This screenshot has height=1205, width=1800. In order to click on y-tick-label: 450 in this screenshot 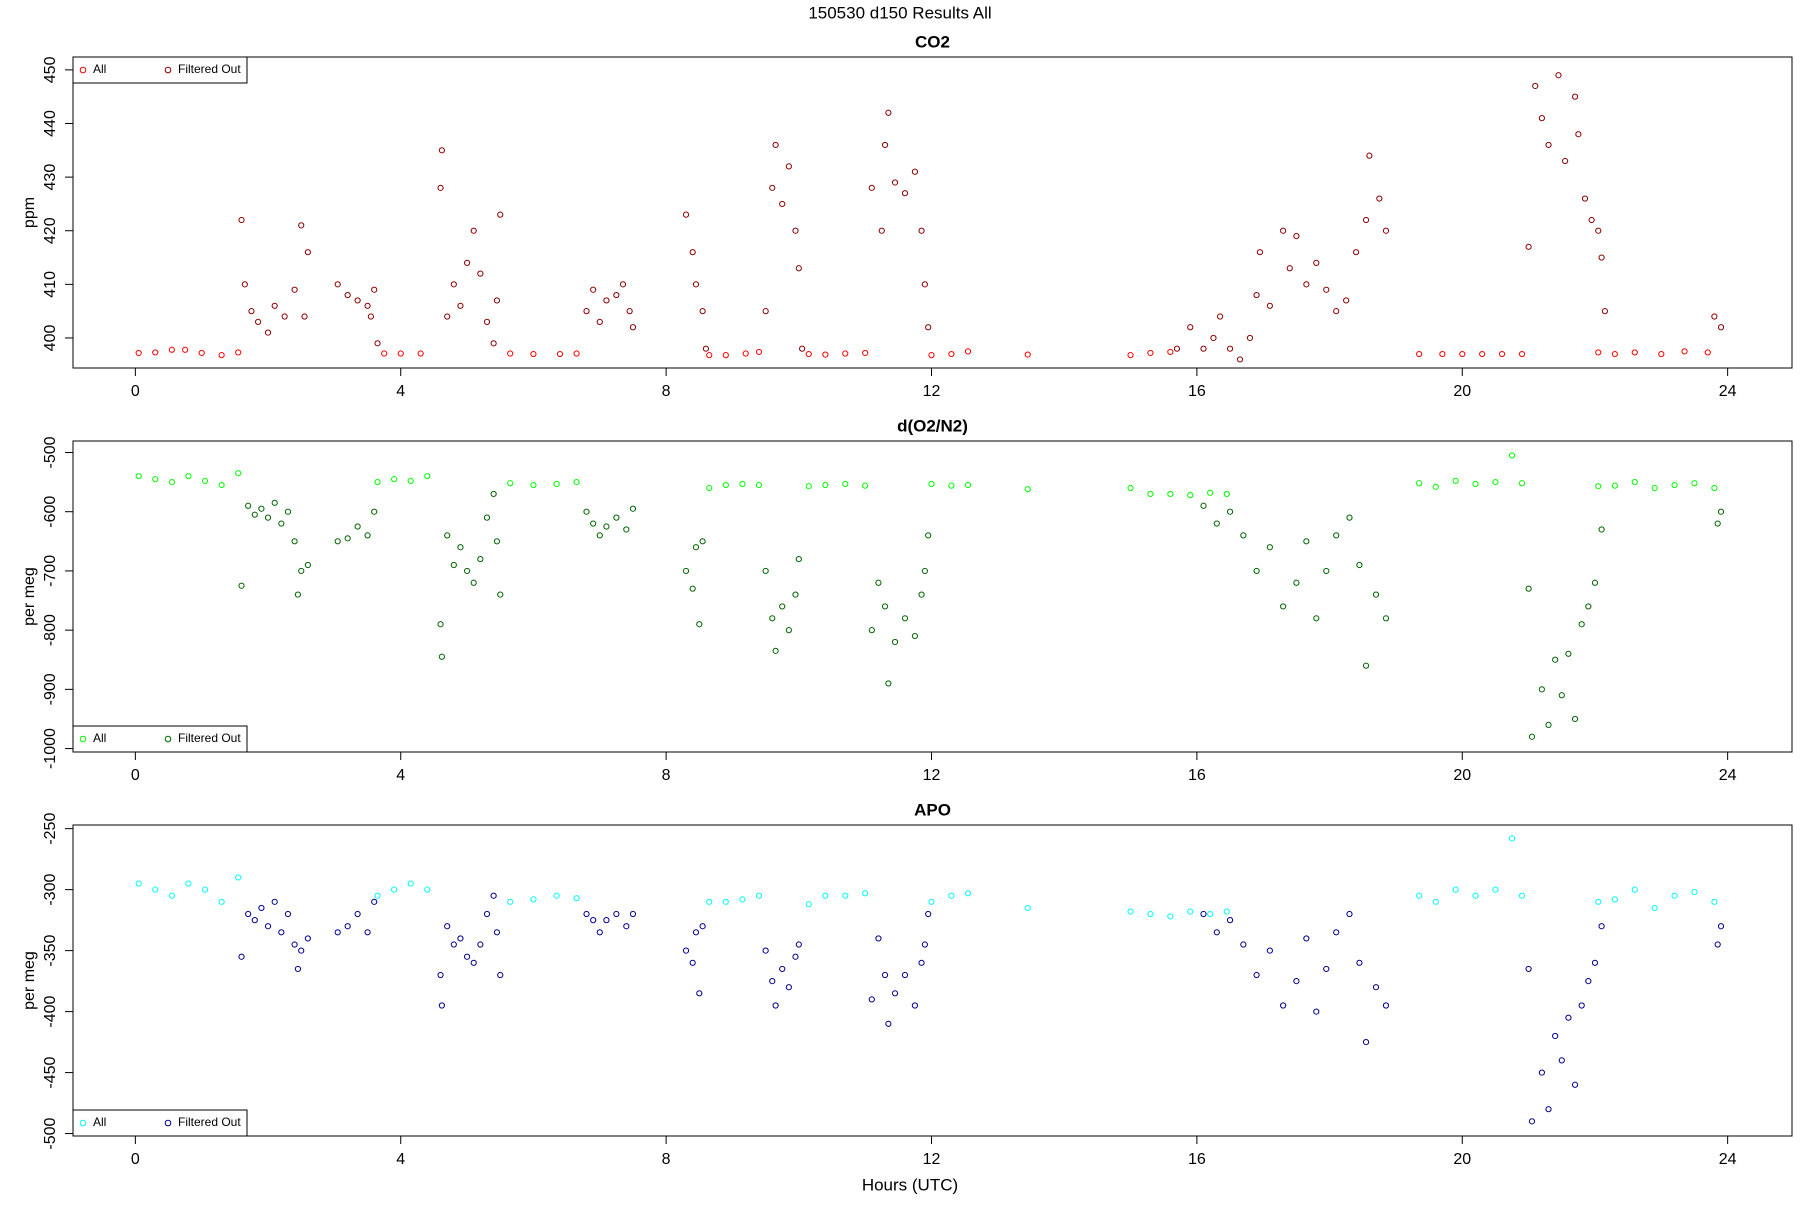, I will do `click(50, 69)`.